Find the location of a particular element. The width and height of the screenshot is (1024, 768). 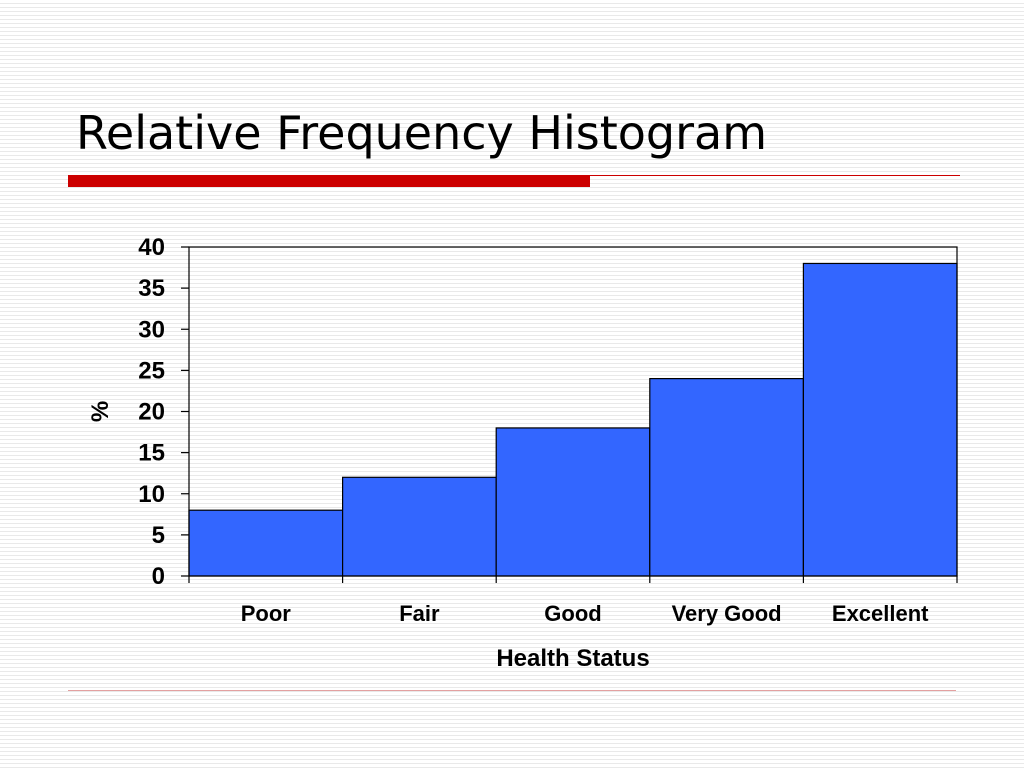

y-tick-label: 30 is located at coordinates (151, 329).